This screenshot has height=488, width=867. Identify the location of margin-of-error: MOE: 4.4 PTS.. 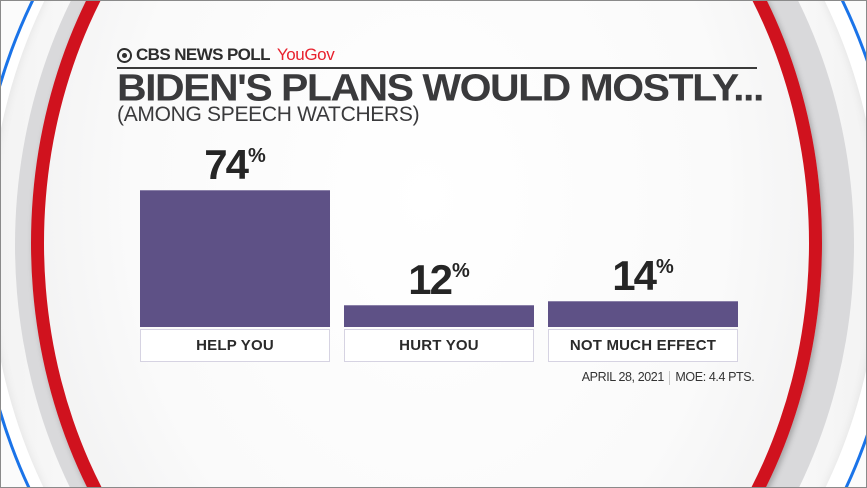
(715, 377).